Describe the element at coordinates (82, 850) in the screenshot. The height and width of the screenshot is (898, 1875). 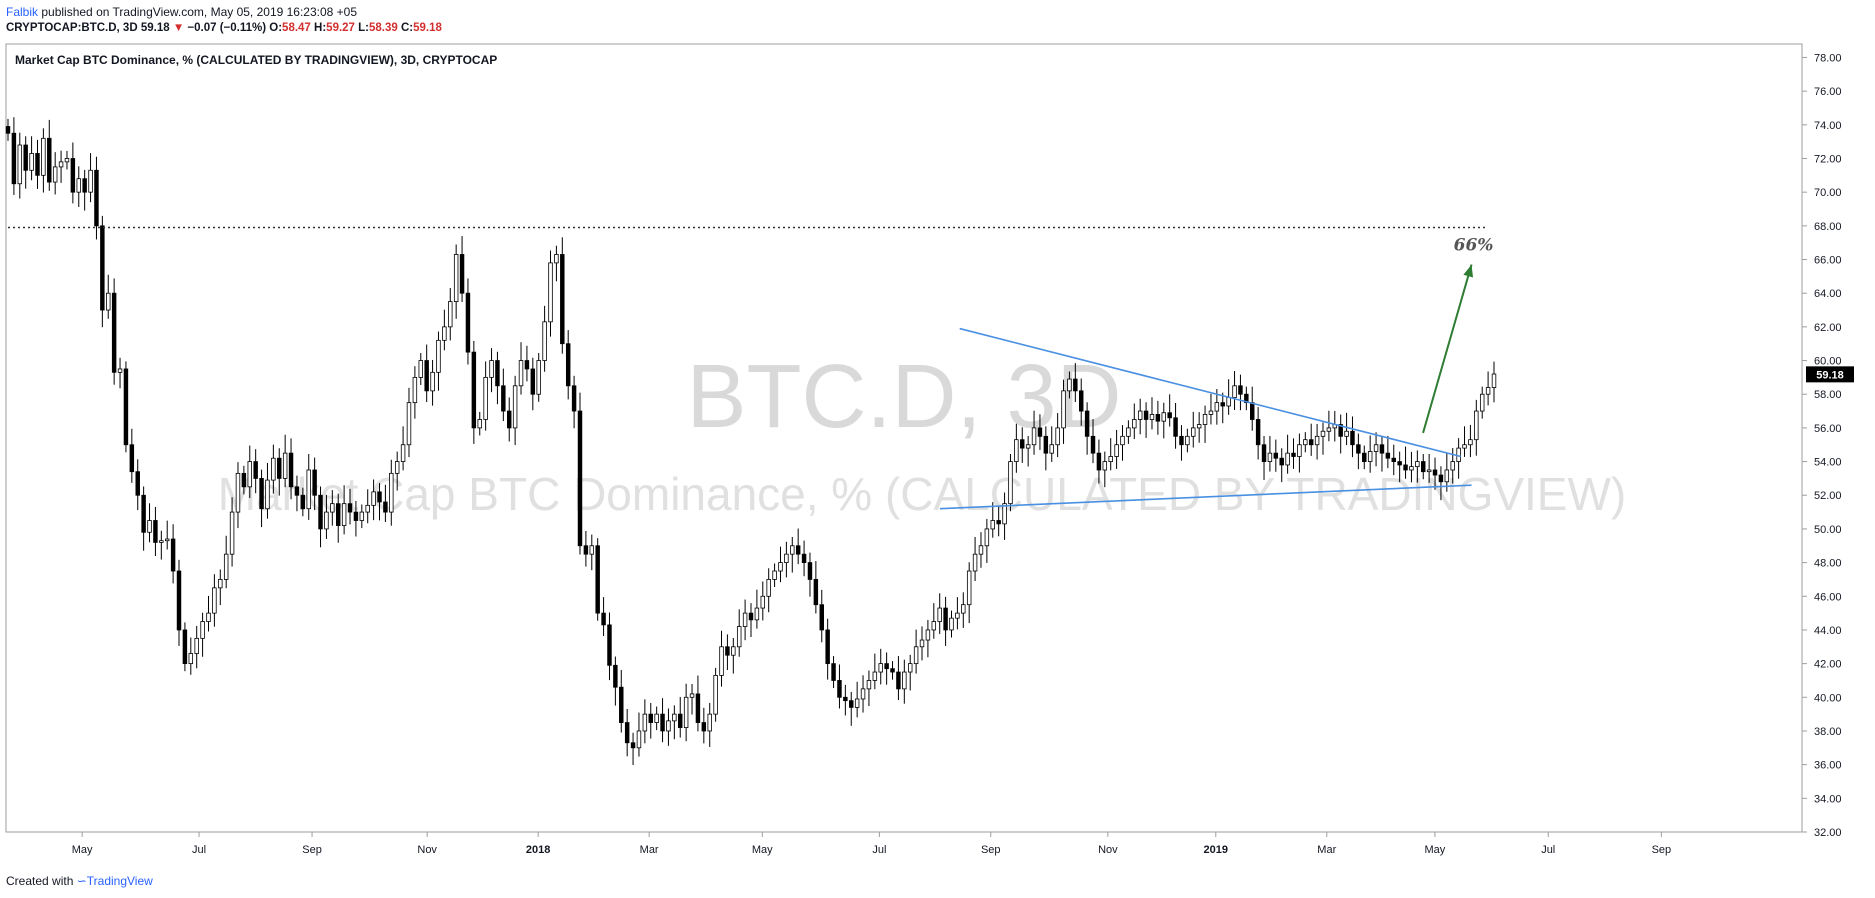
I see `x-tick-label: May` at that location.